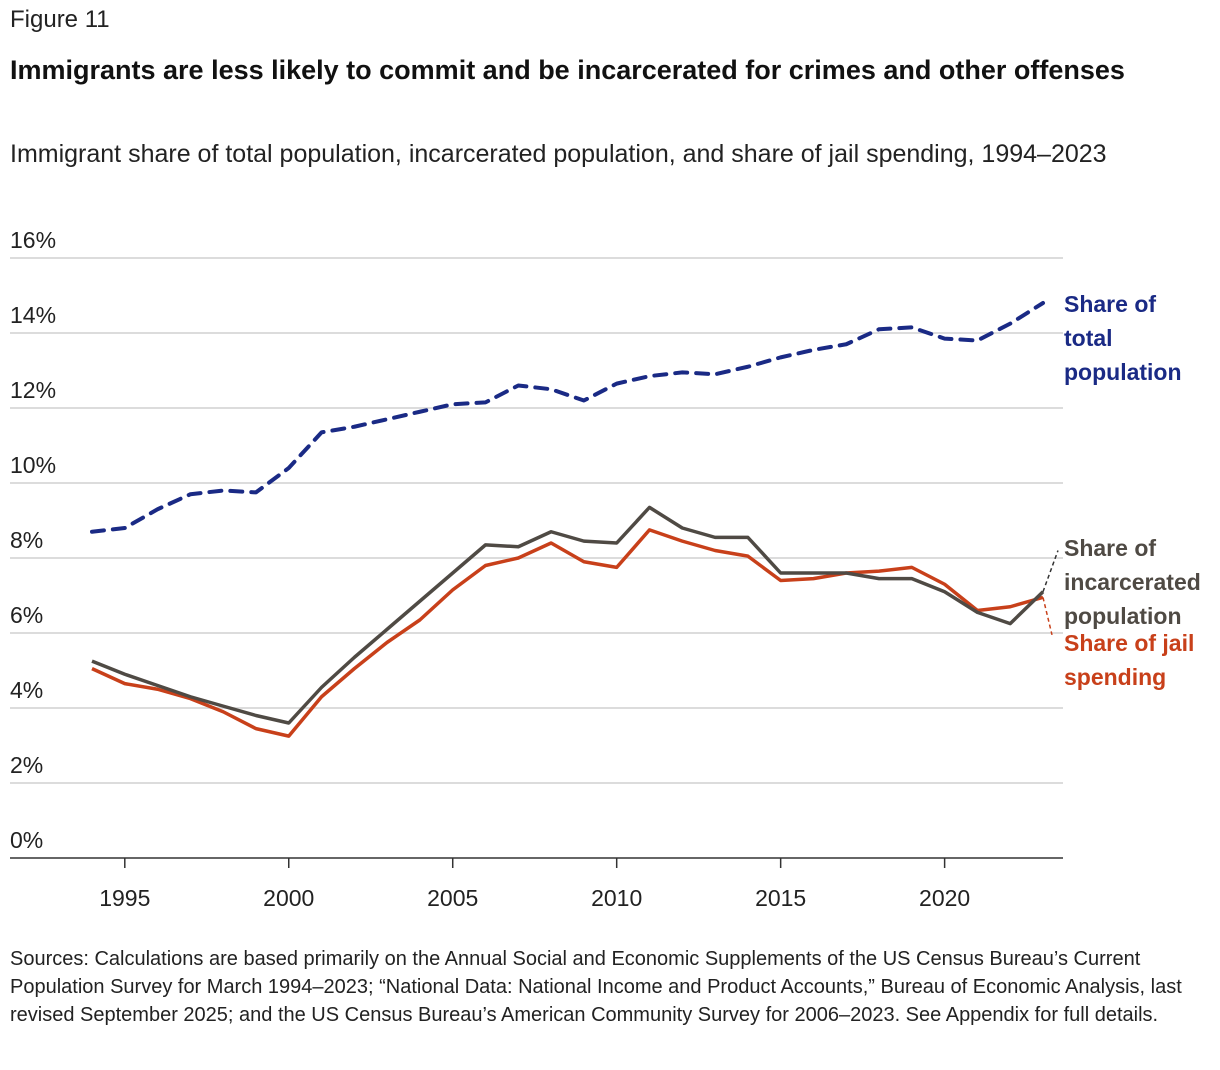 The width and height of the screenshot is (1220, 1070). What do you see at coordinates (944, 898) in the screenshot?
I see `x-tick-label: 2020` at bounding box center [944, 898].